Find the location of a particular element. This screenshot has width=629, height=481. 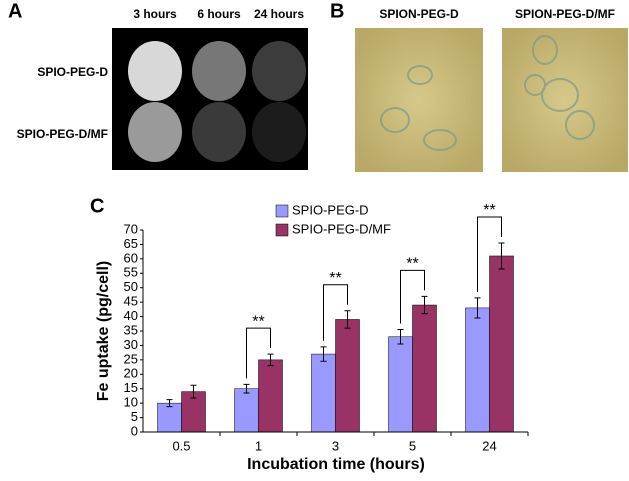

y-tick-label: 55 is located at coordinates (131, 272).